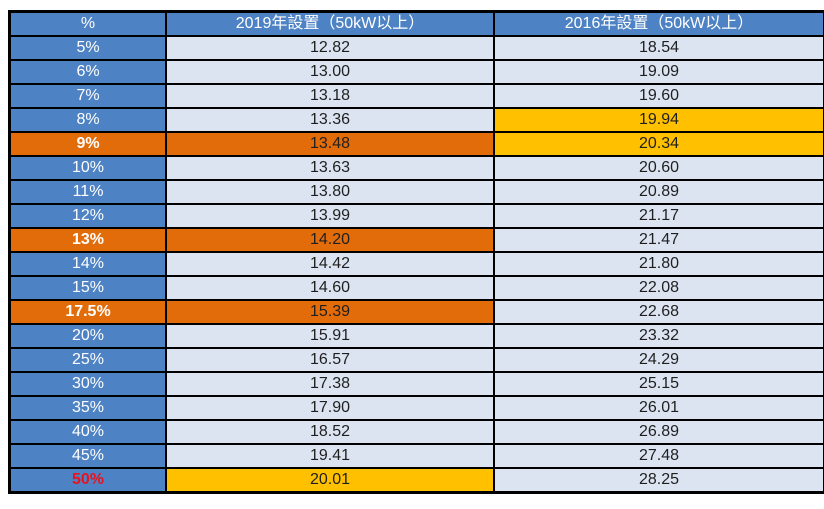 This screenshot has width=824, height=509. I want to click on header-row: % 2019年設置（50kW以上） 2016年設置（50kW以上）, so click(416, 23).